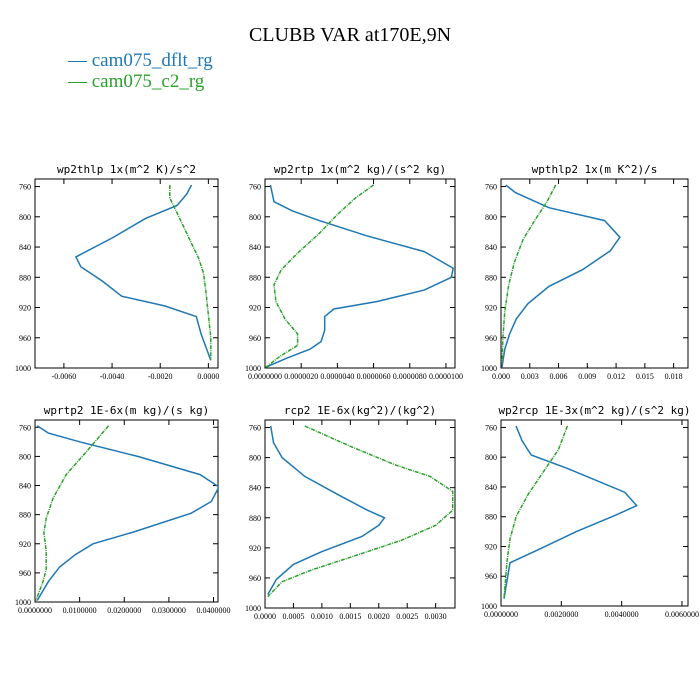  I want to click on x-tick-label: 0.0100000, so click(80, 610).